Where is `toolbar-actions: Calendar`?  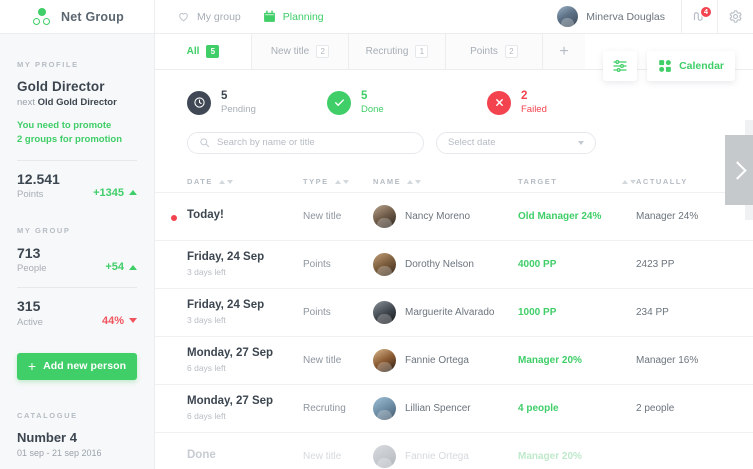 toolbar-actions: Calendar is located at coordinates (669, 66).